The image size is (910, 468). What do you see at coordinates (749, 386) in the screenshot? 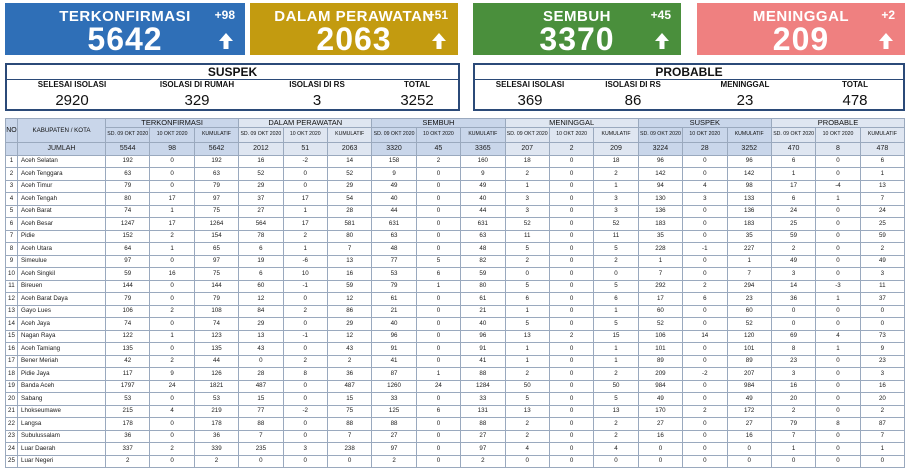
I see `value-cell: 984` at bounding box center [749, 386].